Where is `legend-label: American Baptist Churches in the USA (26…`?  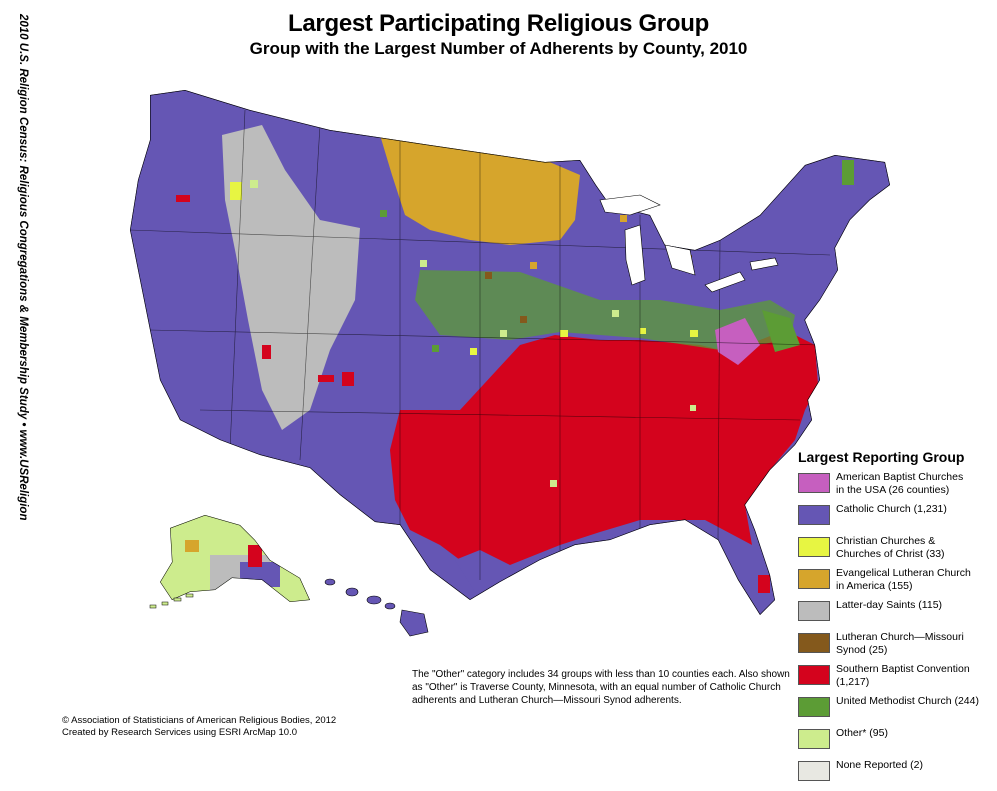
legend-label: American Baptist Churches in the USA (26… is located at coordinates (900, 483).